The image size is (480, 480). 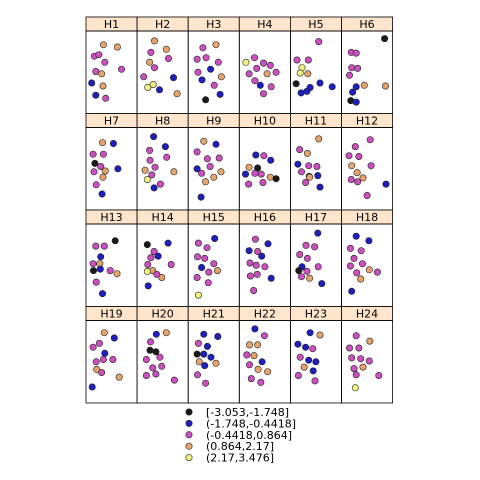 I want to click on panel-h22: H22, so click(x=264, y=355).